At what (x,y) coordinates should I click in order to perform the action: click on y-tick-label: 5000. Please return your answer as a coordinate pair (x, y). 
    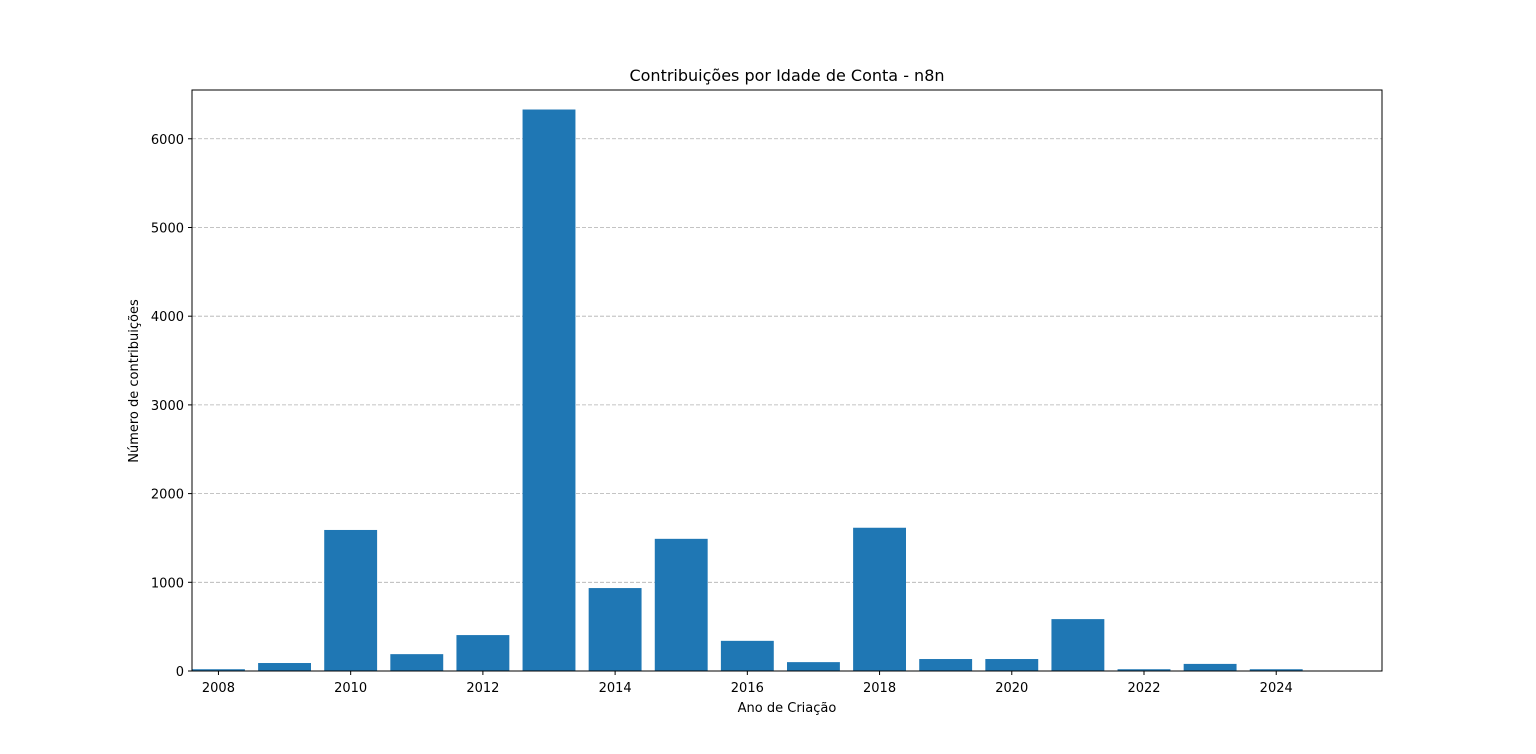
    Looking at the image, I should click on (167, 228).